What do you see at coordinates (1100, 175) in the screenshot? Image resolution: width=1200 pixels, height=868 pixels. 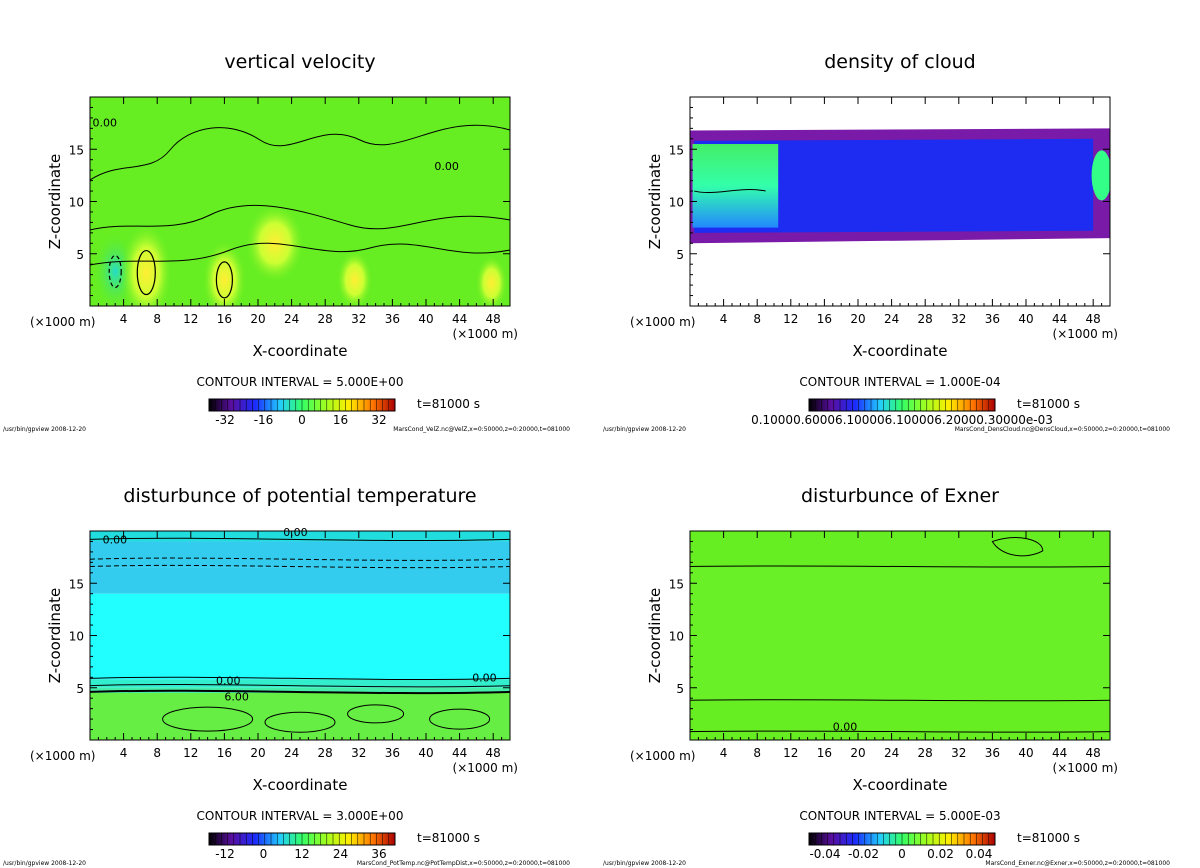 I see `cloud-dense-right` at bounding box center [1100, 175].